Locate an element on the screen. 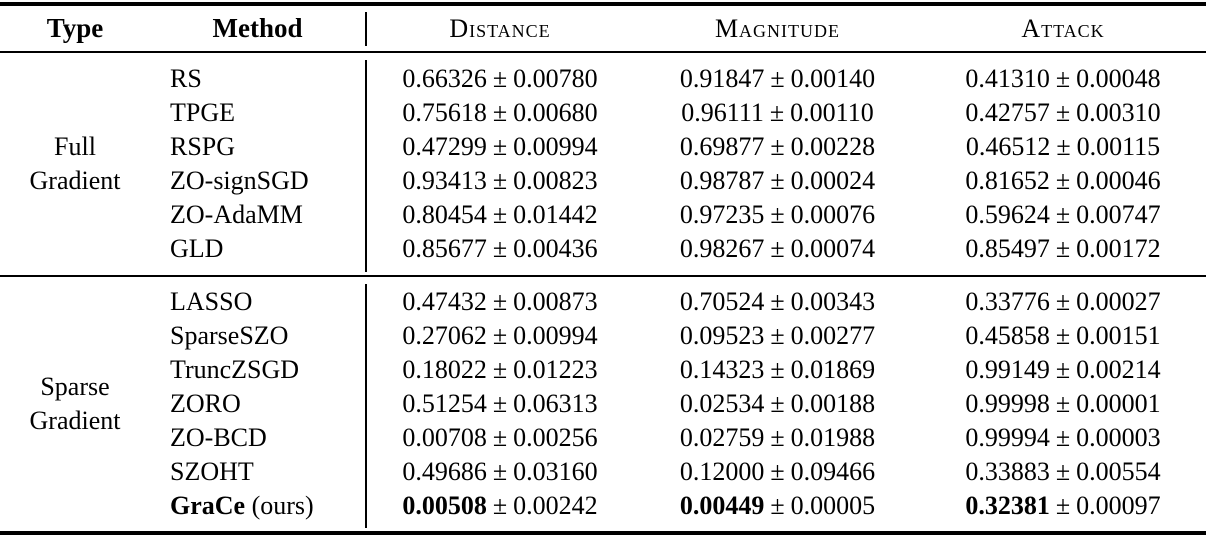 The width and height of the screenshot is (1206, 544). magnitude-value-cell: 0.96111 ±0.00110 is located at coordinates (777, 113).